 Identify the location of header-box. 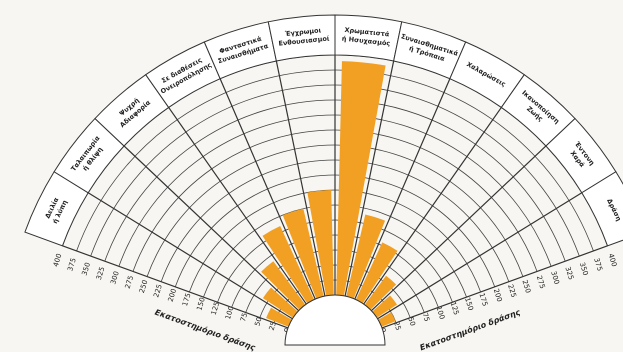
(602, 209).